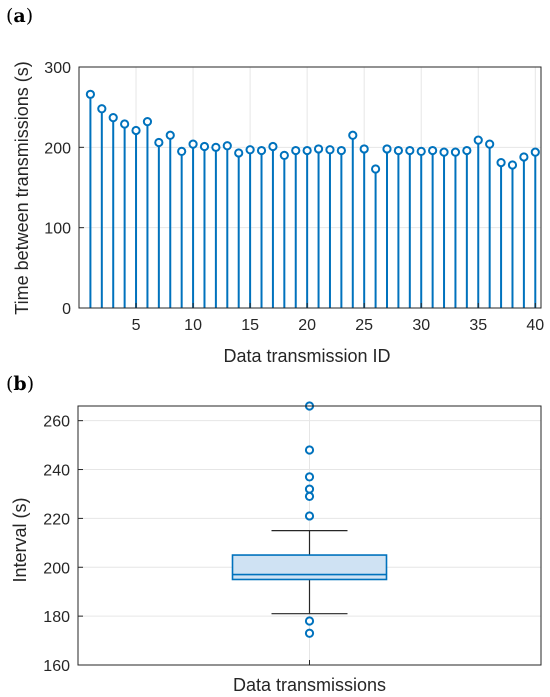  What do you see at coordinates (421, 325) in the screenshot?
I see `x-tick-label: 30` at bounding box center [421, 325].